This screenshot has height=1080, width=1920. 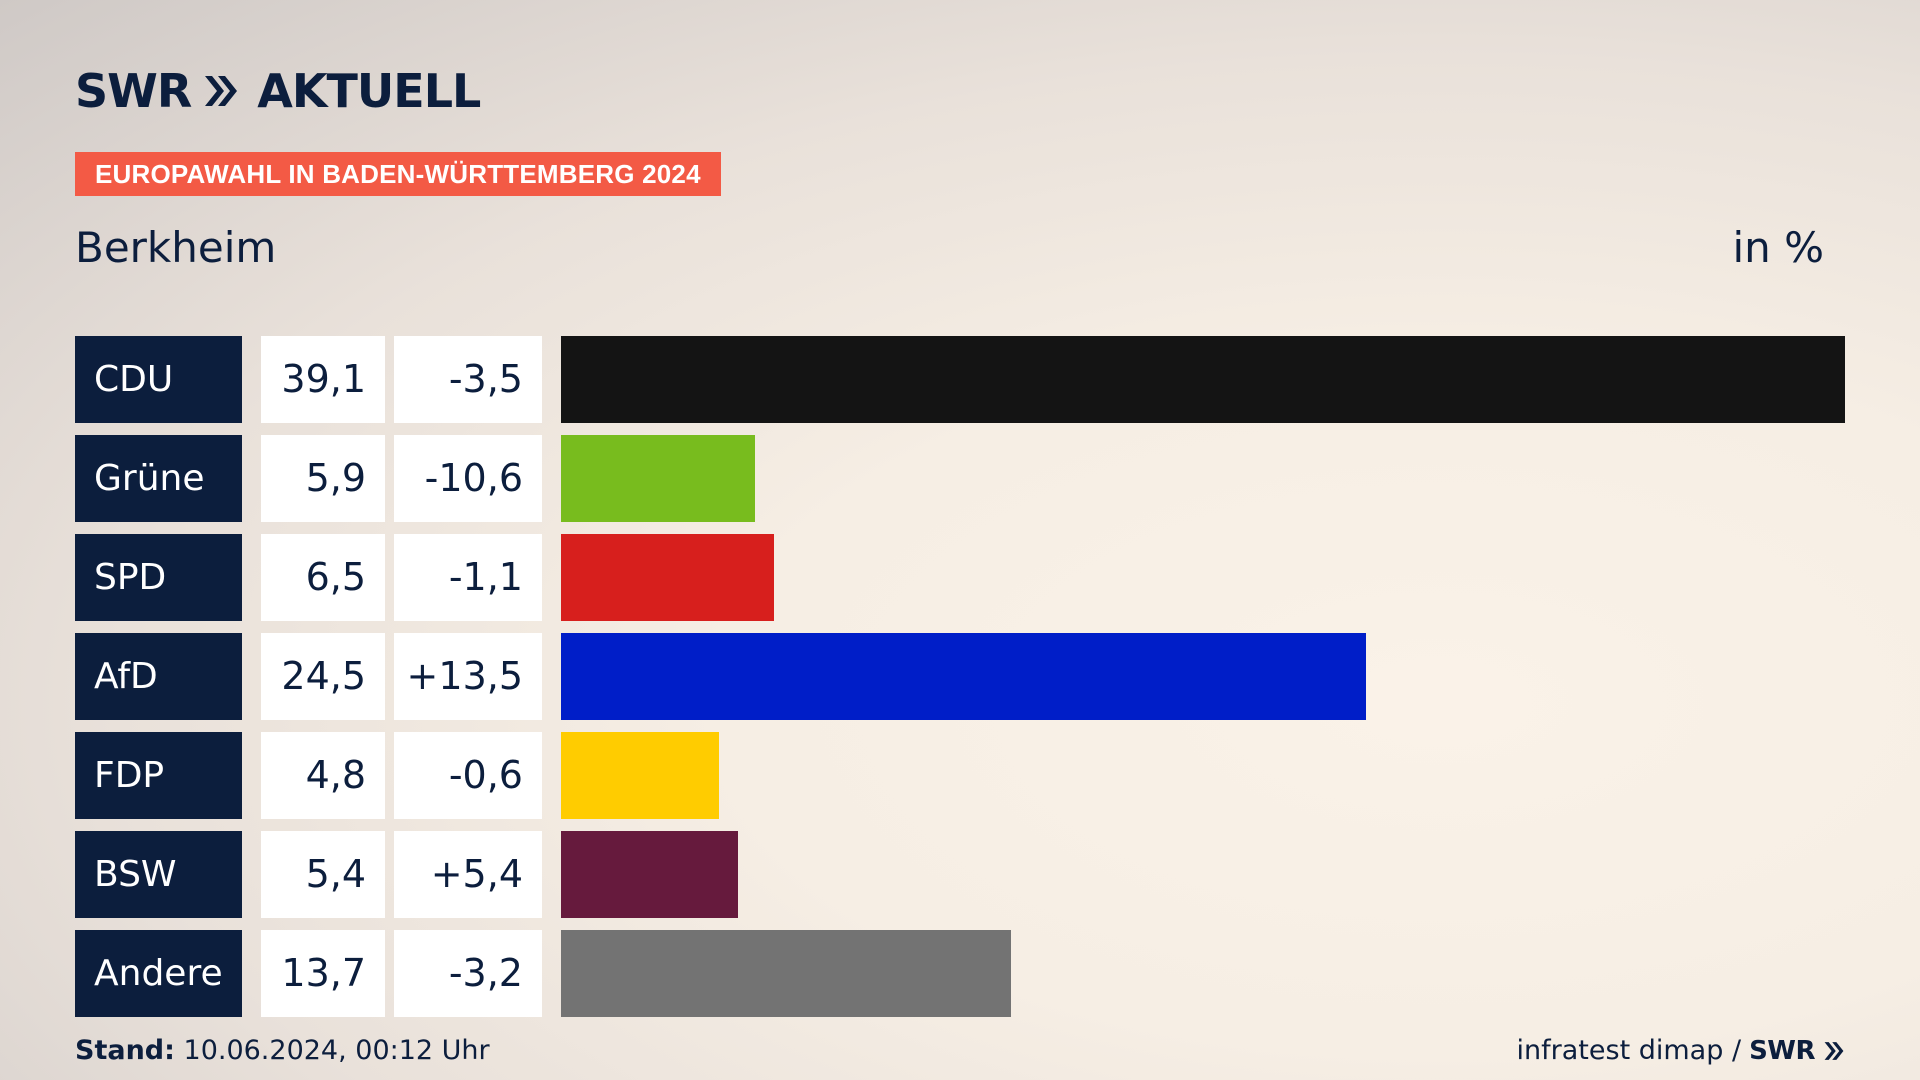 I want to click on change-value: -0,6, so click(x=468, y=775).